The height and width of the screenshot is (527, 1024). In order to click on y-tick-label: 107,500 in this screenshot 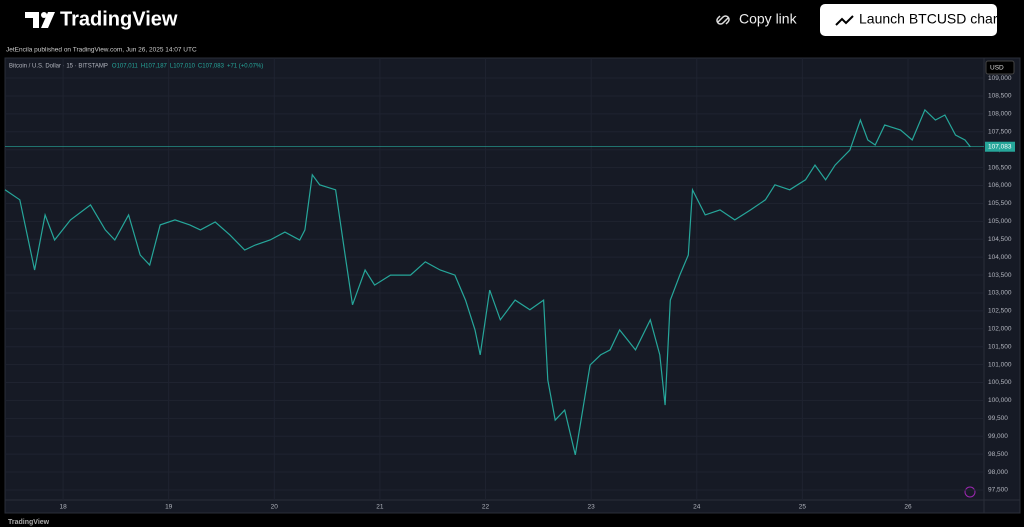, I will do `click(1000, 132)`.